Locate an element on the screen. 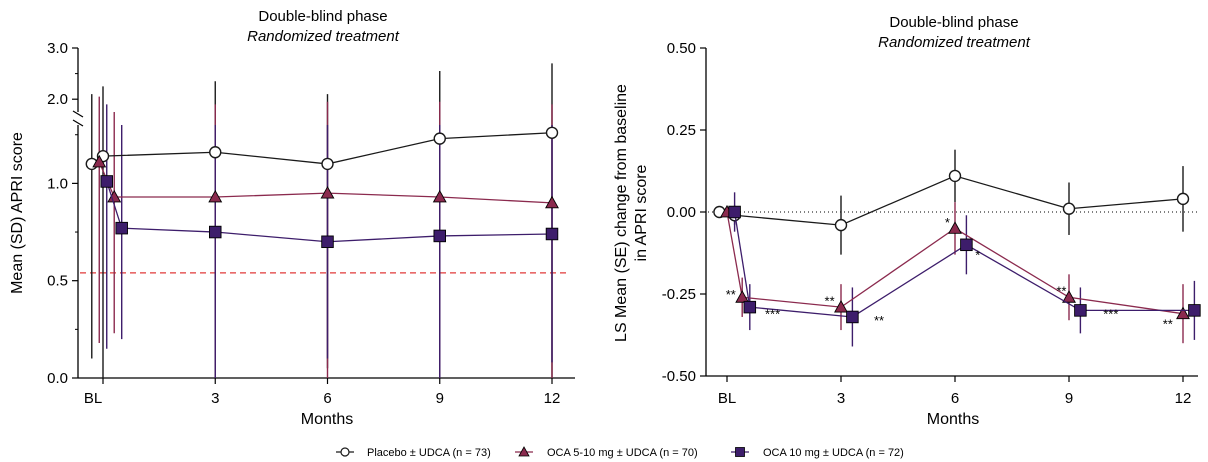 The width and height of the screenshot is (1208, 462). left-chart-subtitle: Randomized treatment is located at coordinates (323, 36).